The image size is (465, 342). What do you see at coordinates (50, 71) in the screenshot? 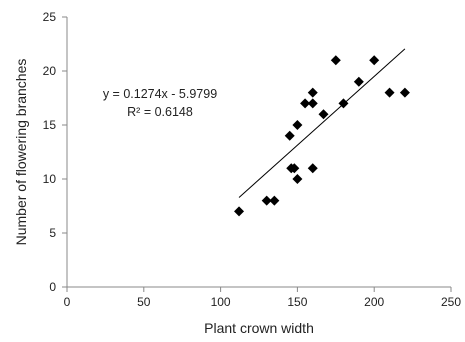
I see `y-tick-label: 20` at bounding box center [50, 71].